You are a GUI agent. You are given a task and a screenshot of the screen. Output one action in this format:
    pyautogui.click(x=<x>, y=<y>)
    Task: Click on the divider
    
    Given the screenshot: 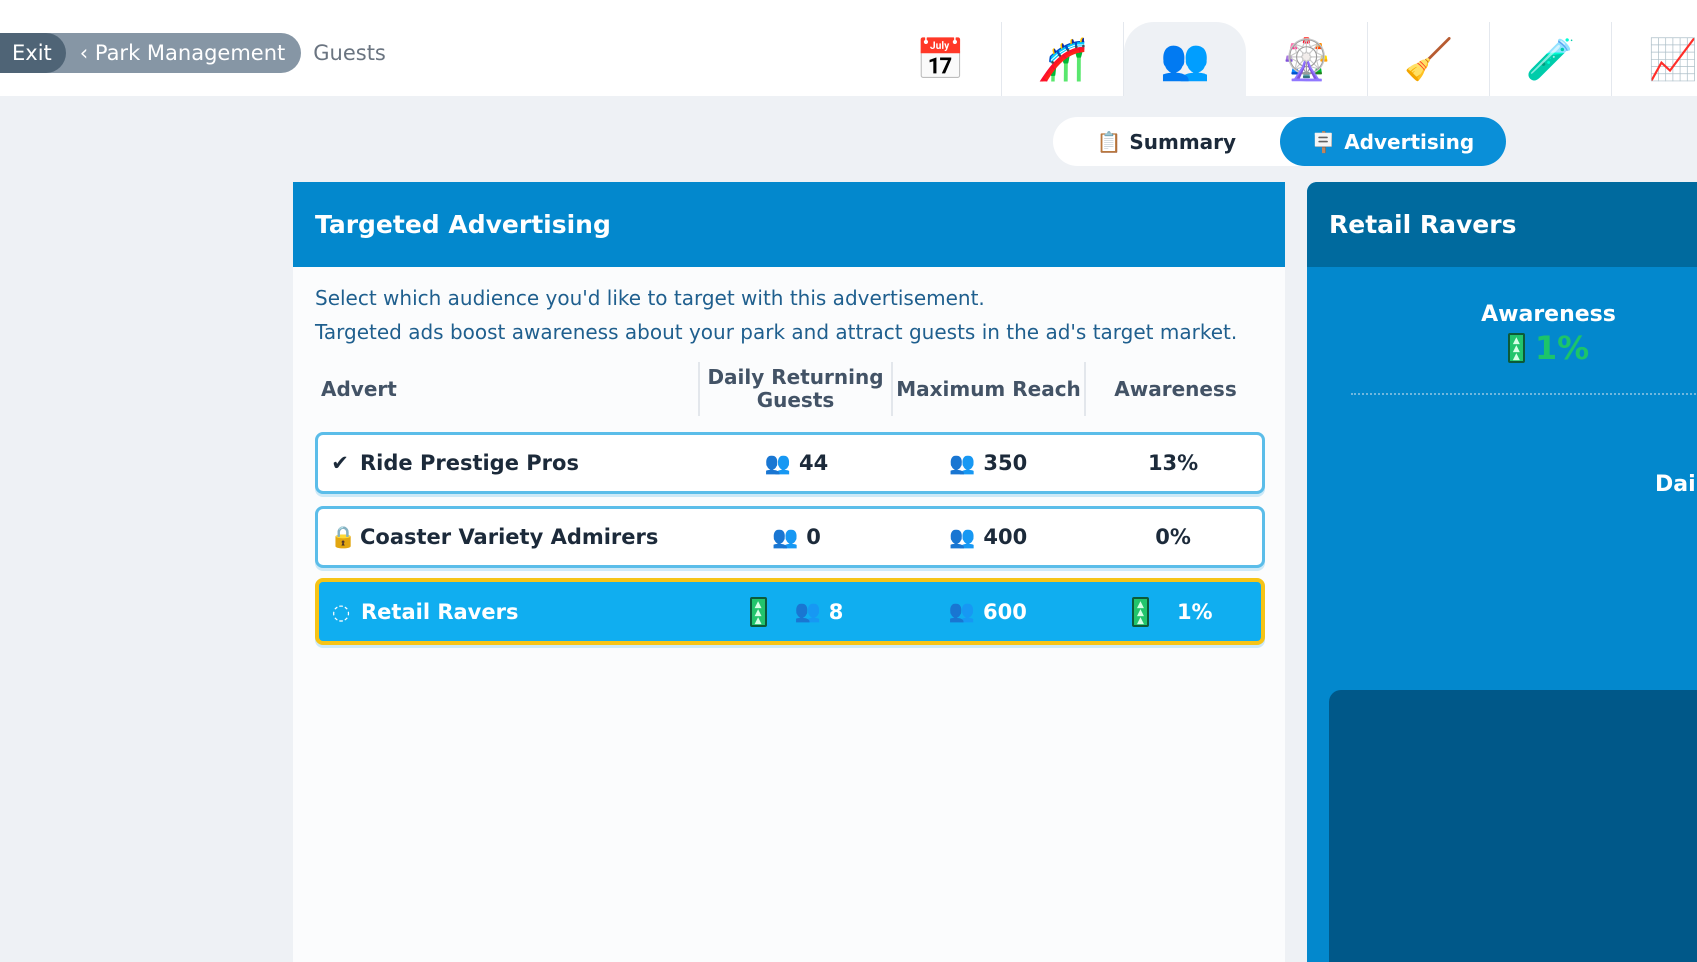 What is the action you would take?
    pyautogui.click(x=1524, y=394)
    